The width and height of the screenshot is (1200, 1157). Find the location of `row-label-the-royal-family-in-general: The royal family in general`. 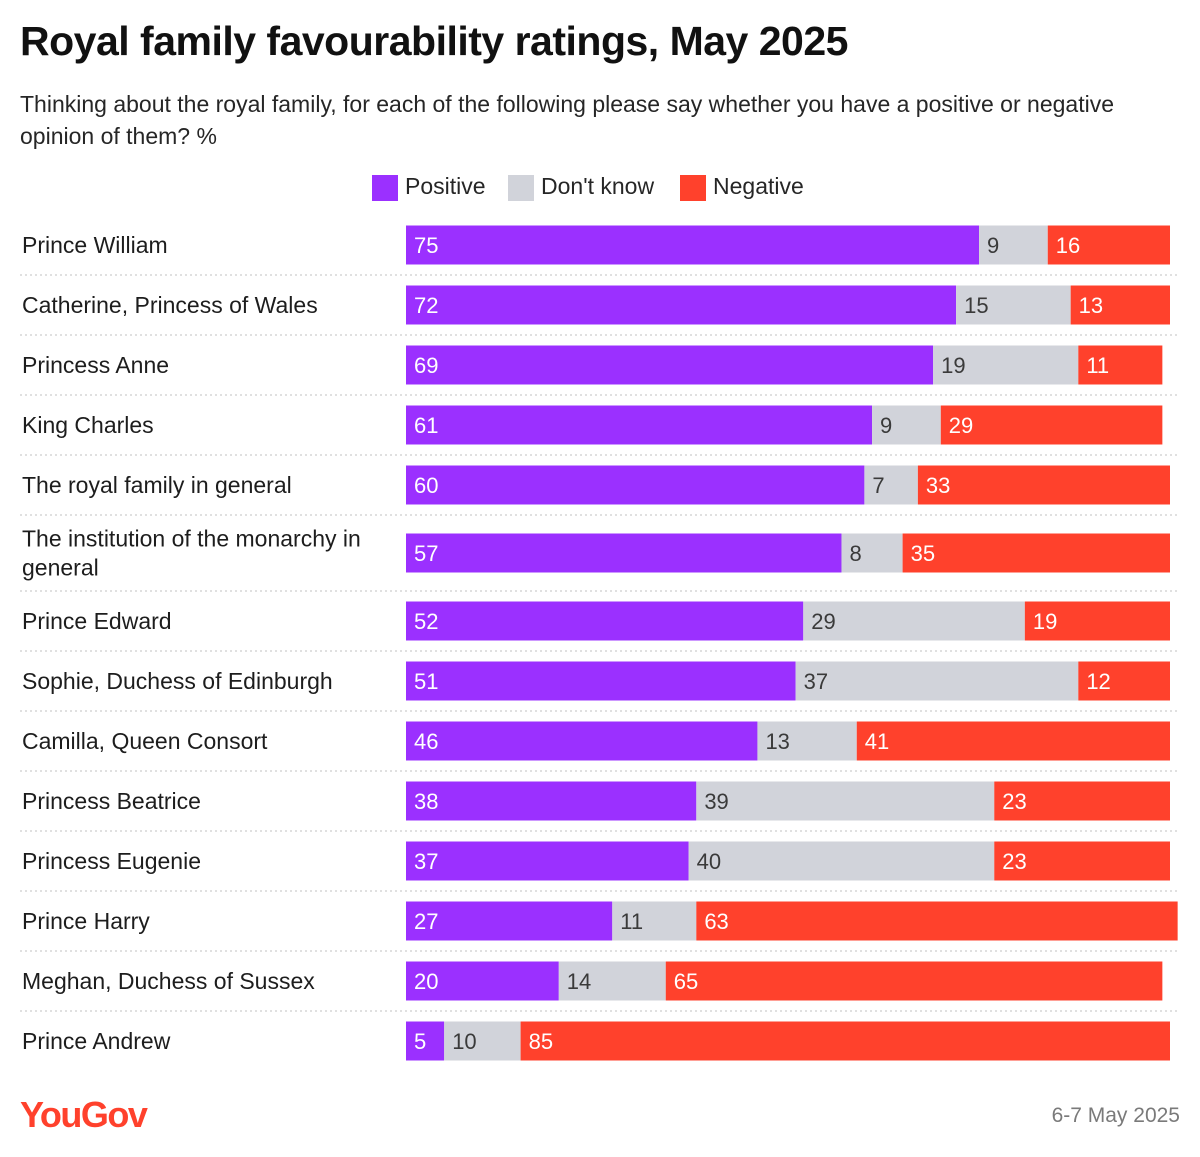

row-label-the-royal-family-in-general: The royal family in general is located at coordinates (157, 485).